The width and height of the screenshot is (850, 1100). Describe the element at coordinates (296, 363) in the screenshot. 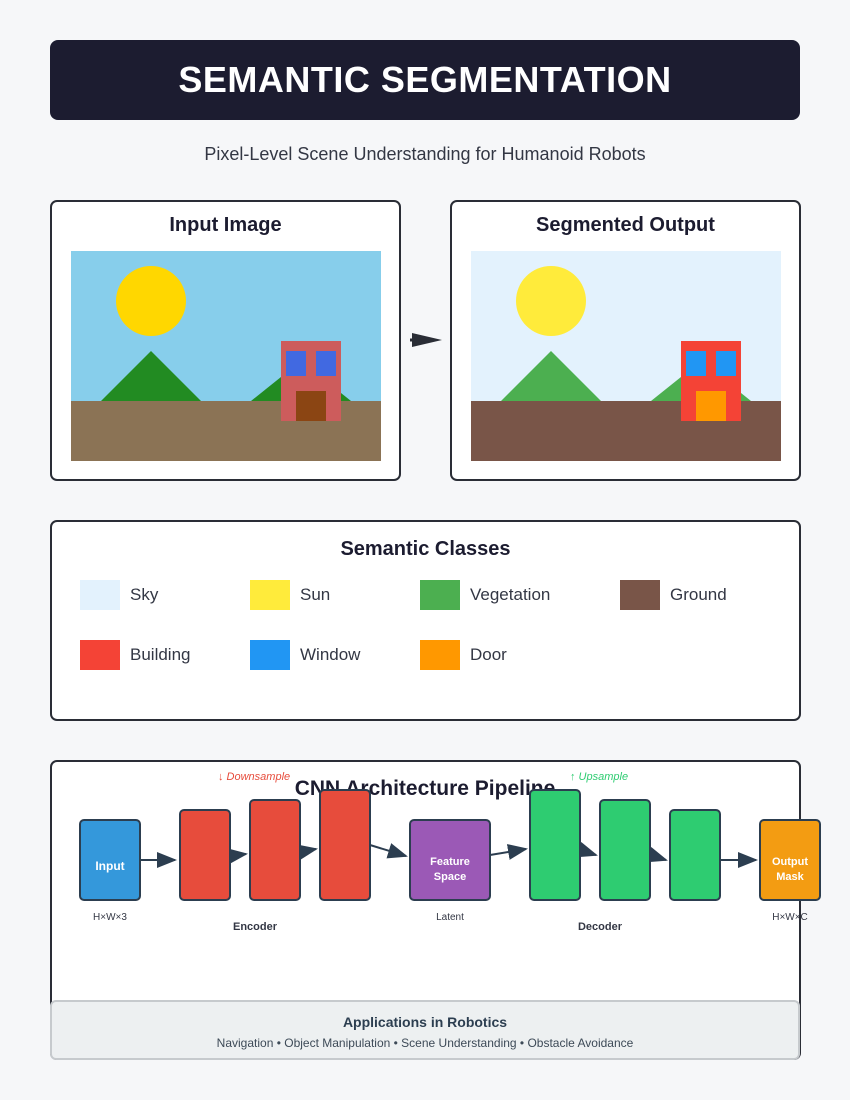

I see `input-window-left` at that location.